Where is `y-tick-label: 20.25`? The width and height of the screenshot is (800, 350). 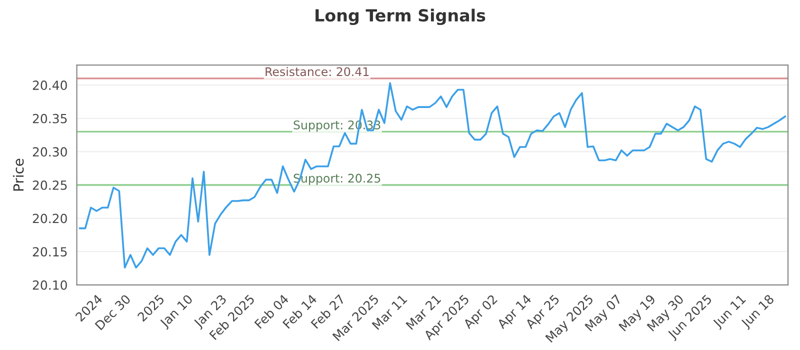
y-tick-label: 20.25 is located at coordinates (49, 185).